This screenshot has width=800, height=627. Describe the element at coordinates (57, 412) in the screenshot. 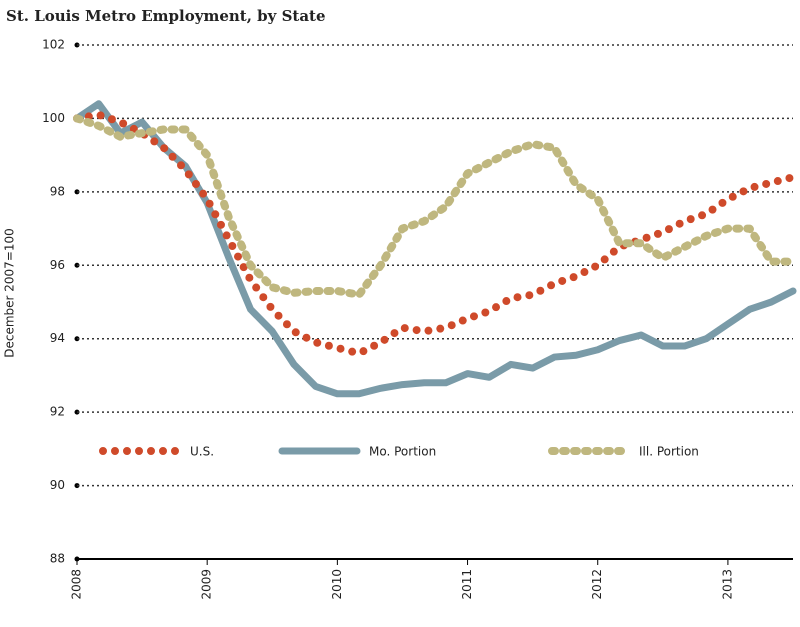

I see `y-tick-label: 92` at that location.